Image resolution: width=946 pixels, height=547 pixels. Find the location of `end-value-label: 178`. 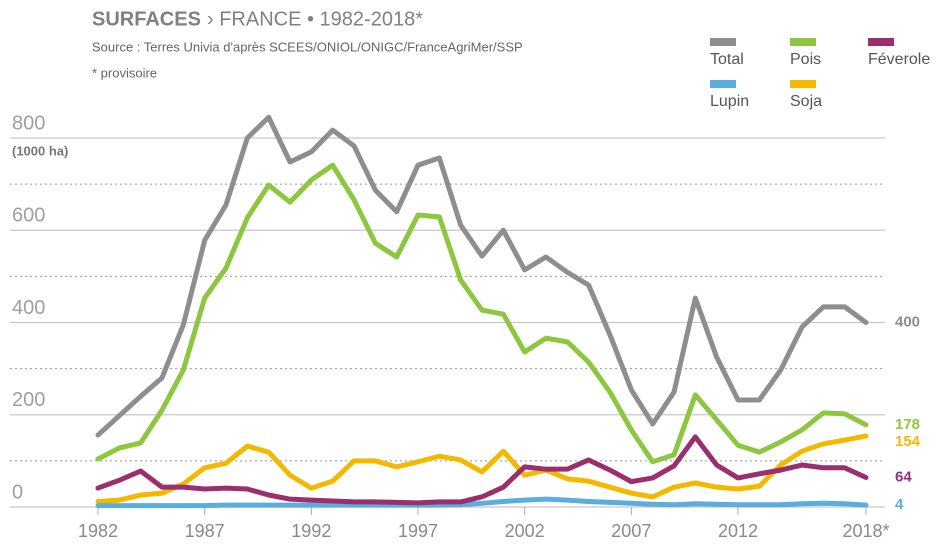

end-value-label: 178 is located at coordinates (907, 424).